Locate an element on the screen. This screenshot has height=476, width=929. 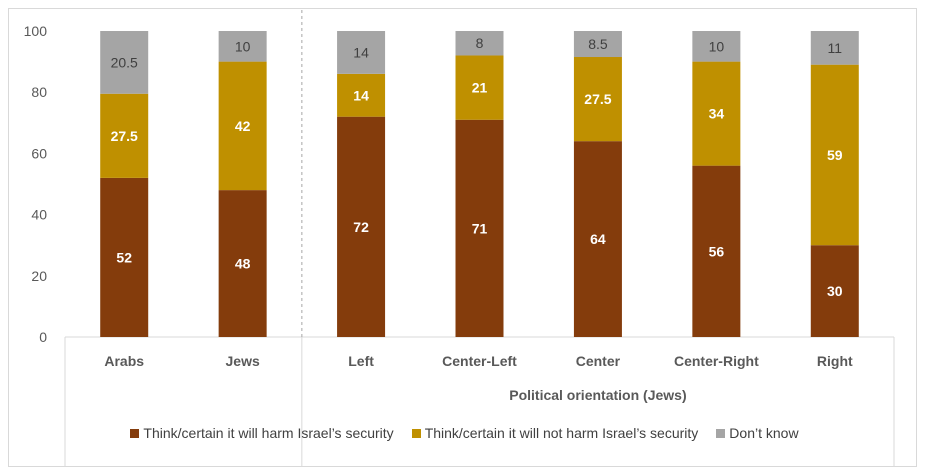
legend-item: Don’t know is located at coordinates (757, 433).